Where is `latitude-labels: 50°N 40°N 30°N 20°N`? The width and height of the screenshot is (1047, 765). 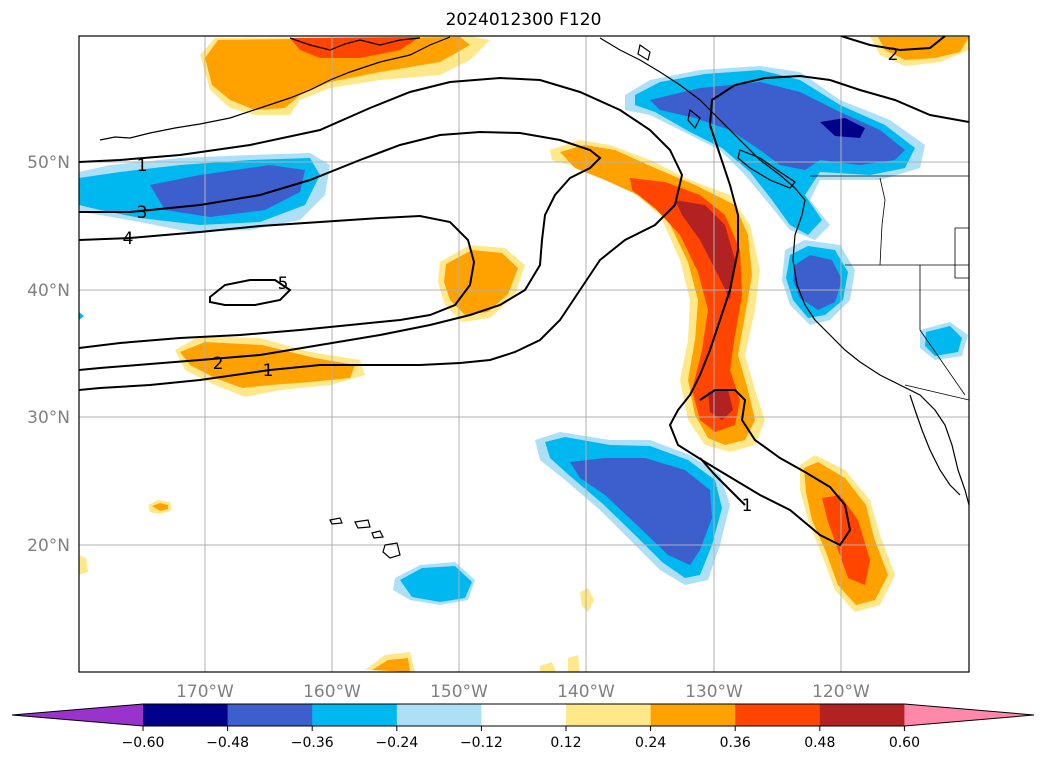
latitude-labels: 50°N 40°N 30°N 20°N is located at coordinates (48, 354).